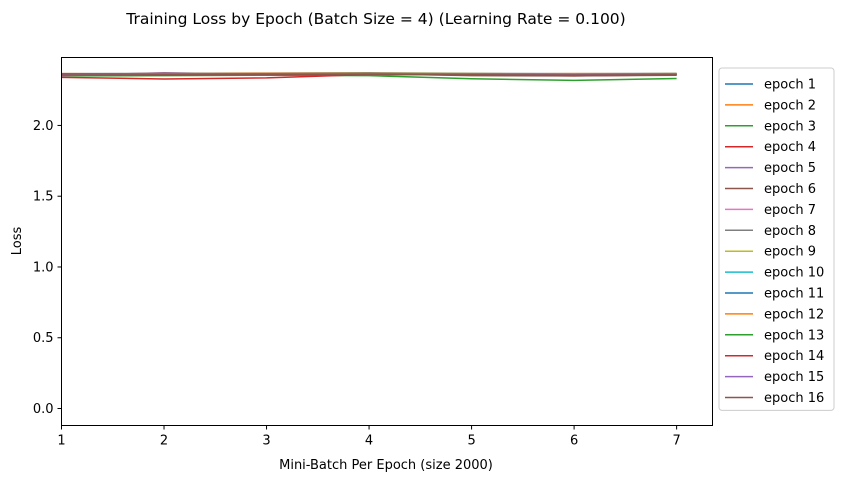  I want to click on y-tick-label: 0.0, so click(43, 409).